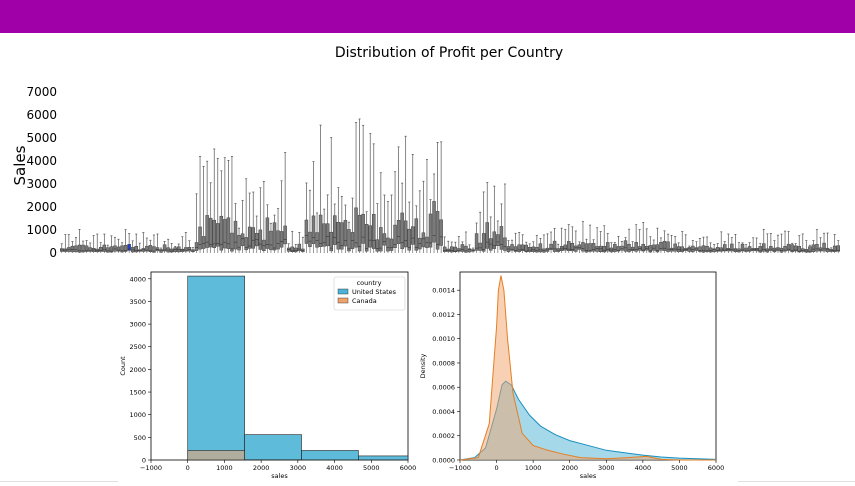 The height and width of the screenshot is (486, 855). I want to click on kde-x-tick-label-4: 3000, so click(606, 468).